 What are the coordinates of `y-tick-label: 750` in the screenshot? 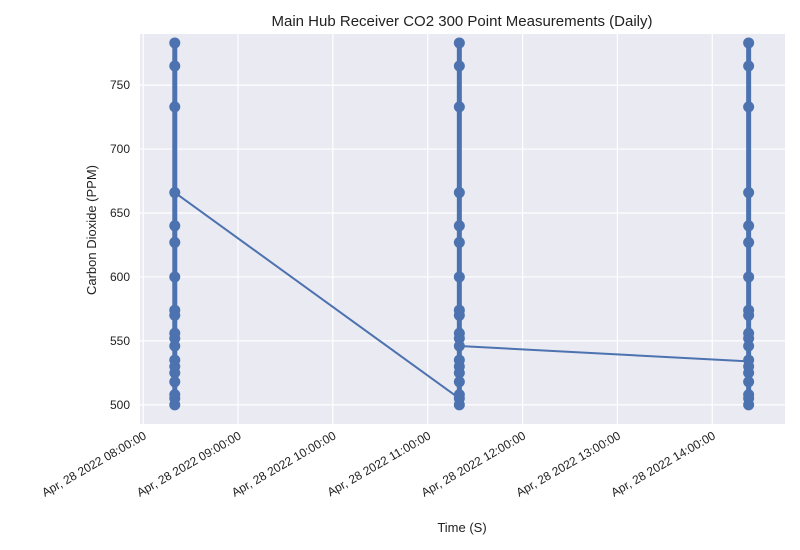 It's located at (120, 85).